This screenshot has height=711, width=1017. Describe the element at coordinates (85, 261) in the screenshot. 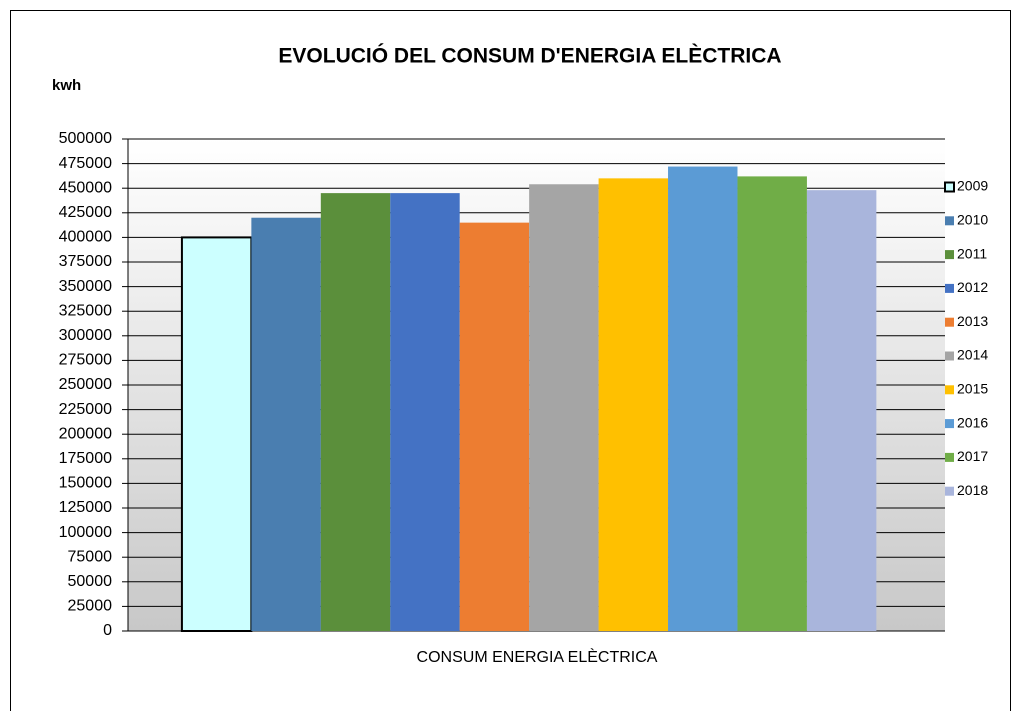

I see `y-tick-label: 375000` at that location.